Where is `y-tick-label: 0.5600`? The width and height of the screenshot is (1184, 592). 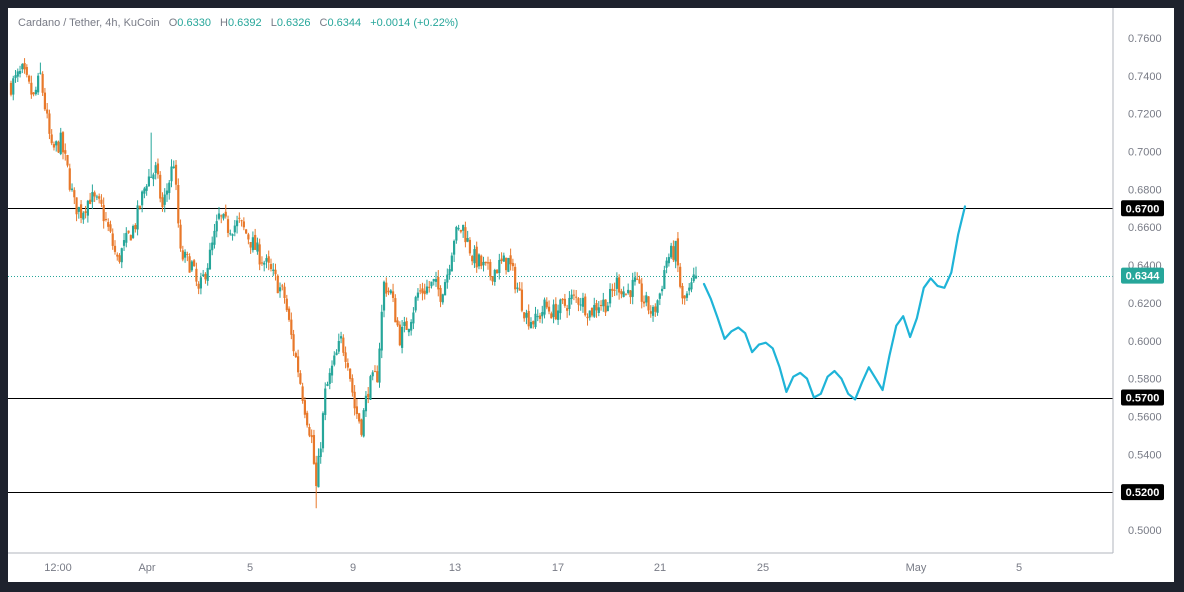 y-tick-label: 0.5600 is located at coordinates (1145, 417).